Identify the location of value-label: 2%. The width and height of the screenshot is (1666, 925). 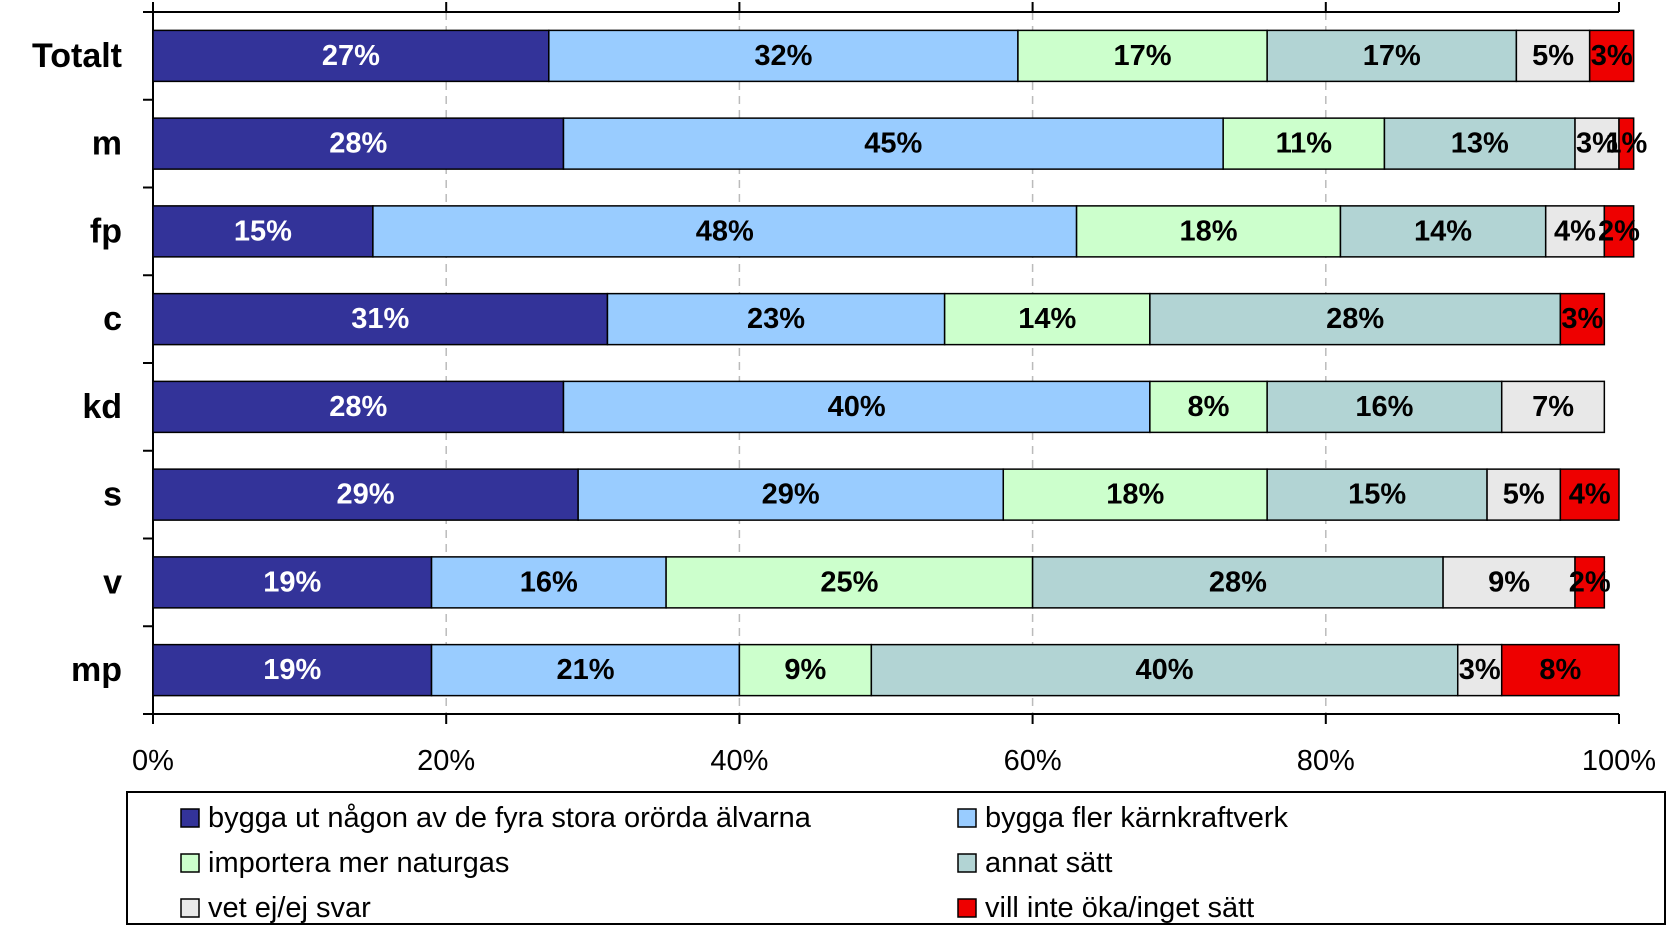
(1590, 582).